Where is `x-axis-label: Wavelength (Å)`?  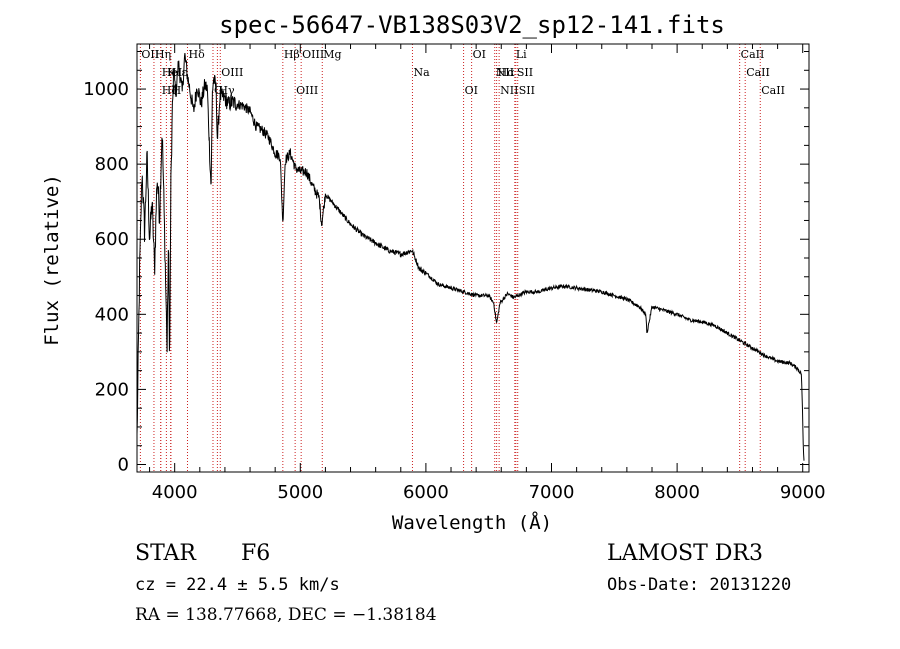 x-axis-label: Wavelength (Å) is located at coordinates (472, 522).